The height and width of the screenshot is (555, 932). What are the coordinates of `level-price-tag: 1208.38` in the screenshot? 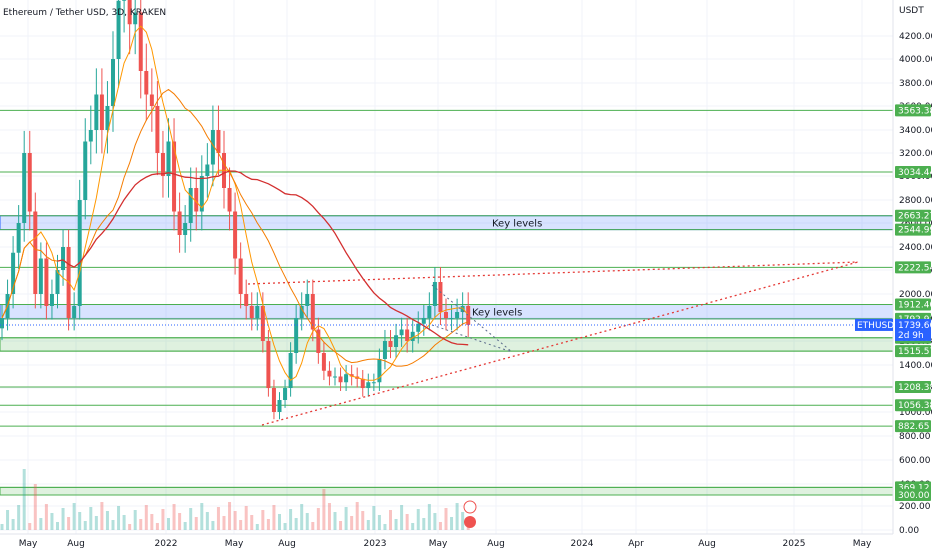 It's located at (913, 387).